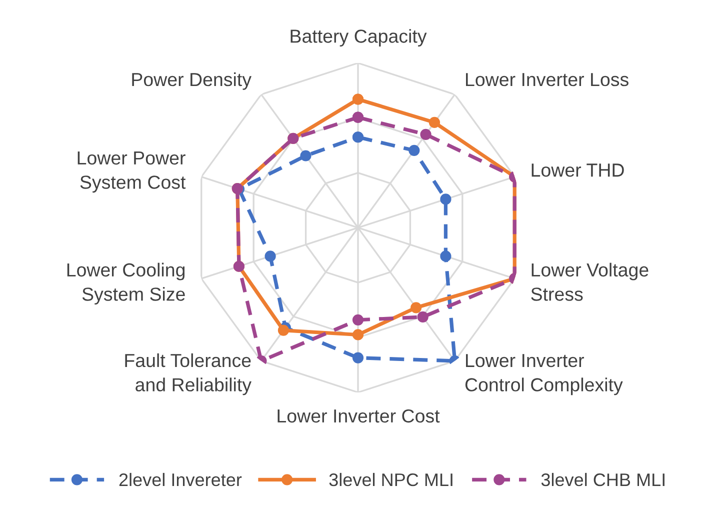  I want to click on spoke-label: Fault Tolerance and Reliability, so click(188, 374).